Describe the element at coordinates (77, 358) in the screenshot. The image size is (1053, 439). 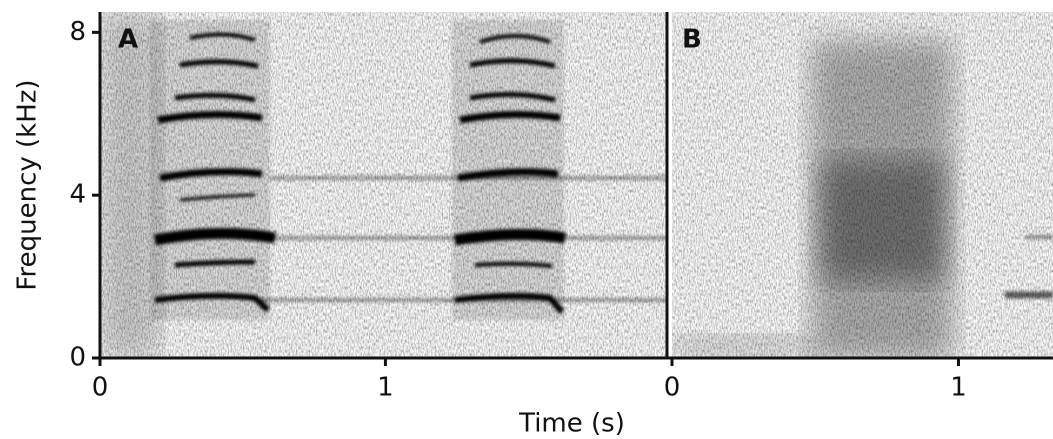
I see `y-tick-label: 0` at that location.